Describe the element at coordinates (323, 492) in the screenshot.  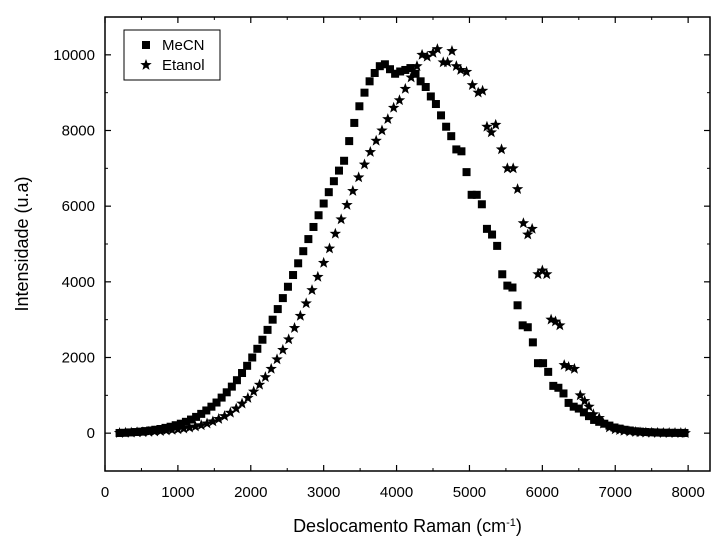
I see `x-tick-label: 3000` at that location.